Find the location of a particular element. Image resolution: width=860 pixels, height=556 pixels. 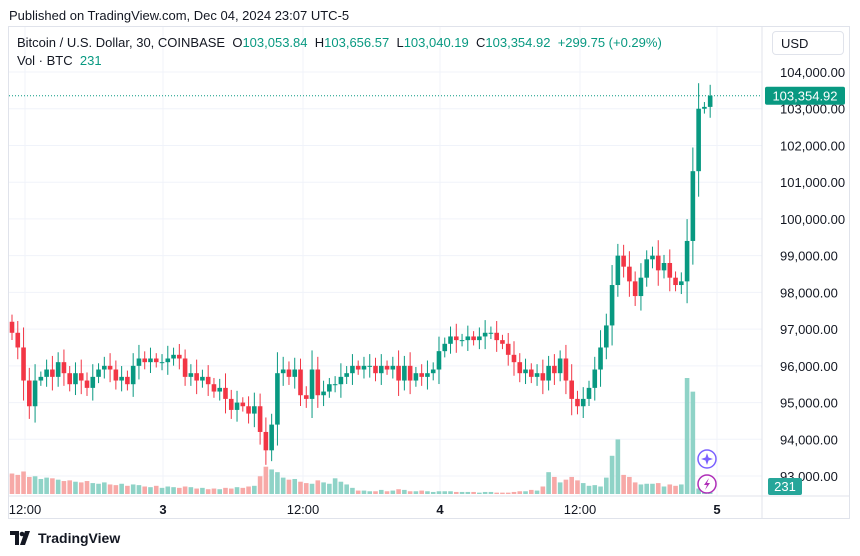

lightning-icon is located at coordinates (707, 484).